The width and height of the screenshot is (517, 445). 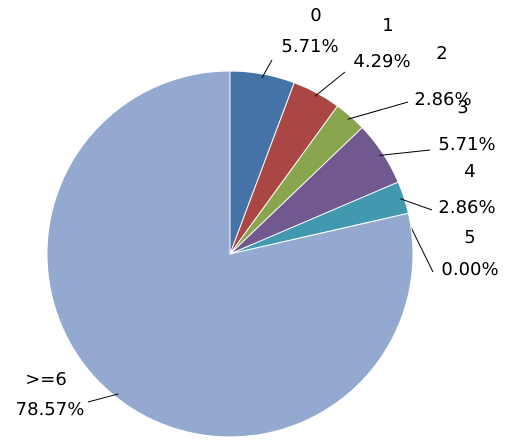 What do you see at coordinates (50, 409) in the screenshot?
I see `value-label: 78.57%` at bounding box center [50, 409].